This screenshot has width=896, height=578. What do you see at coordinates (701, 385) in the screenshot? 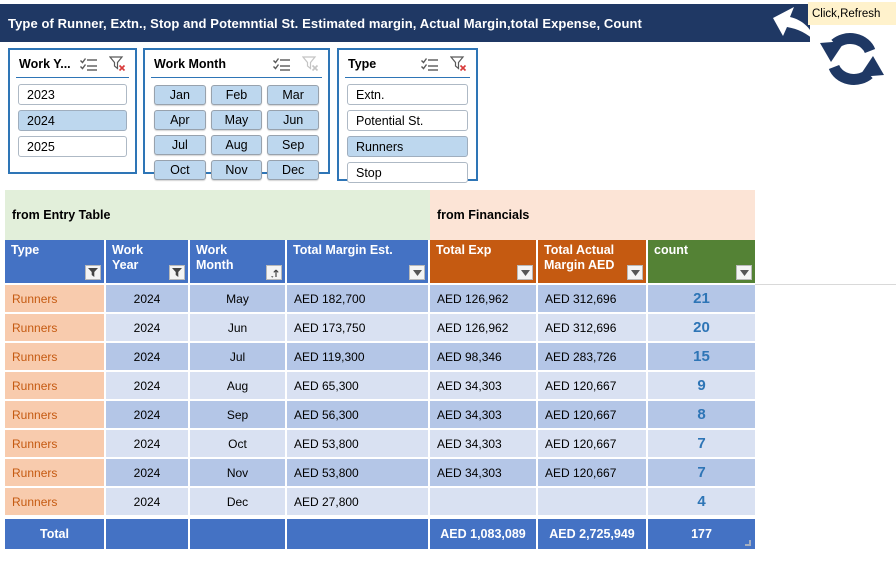
I see `cell-count: 9` at bounding box center [701, 385].